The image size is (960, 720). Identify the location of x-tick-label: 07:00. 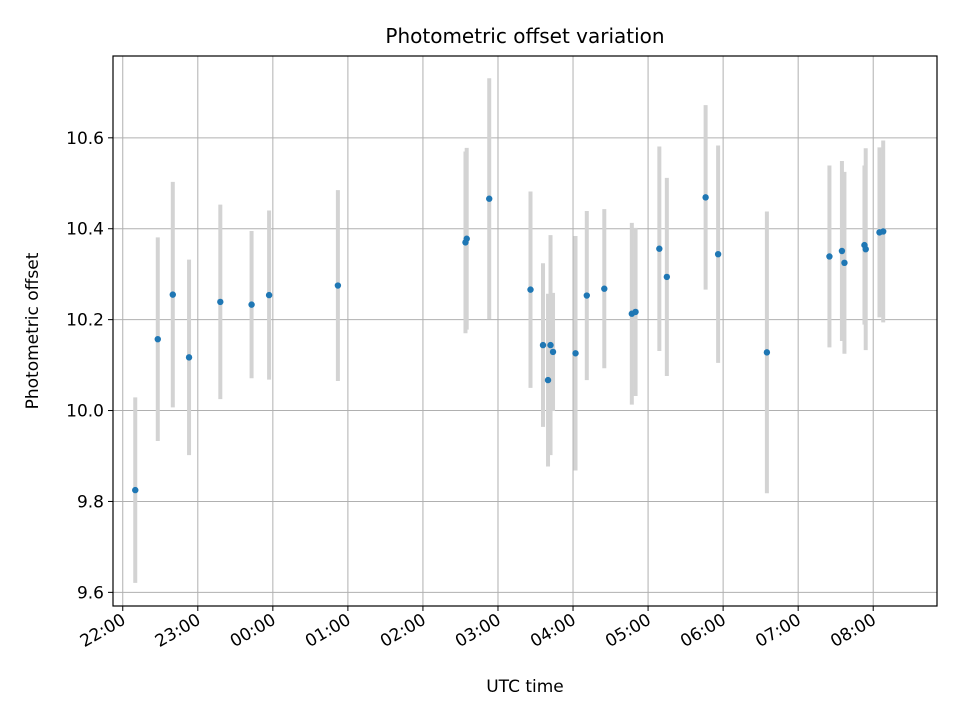
(778, 631).